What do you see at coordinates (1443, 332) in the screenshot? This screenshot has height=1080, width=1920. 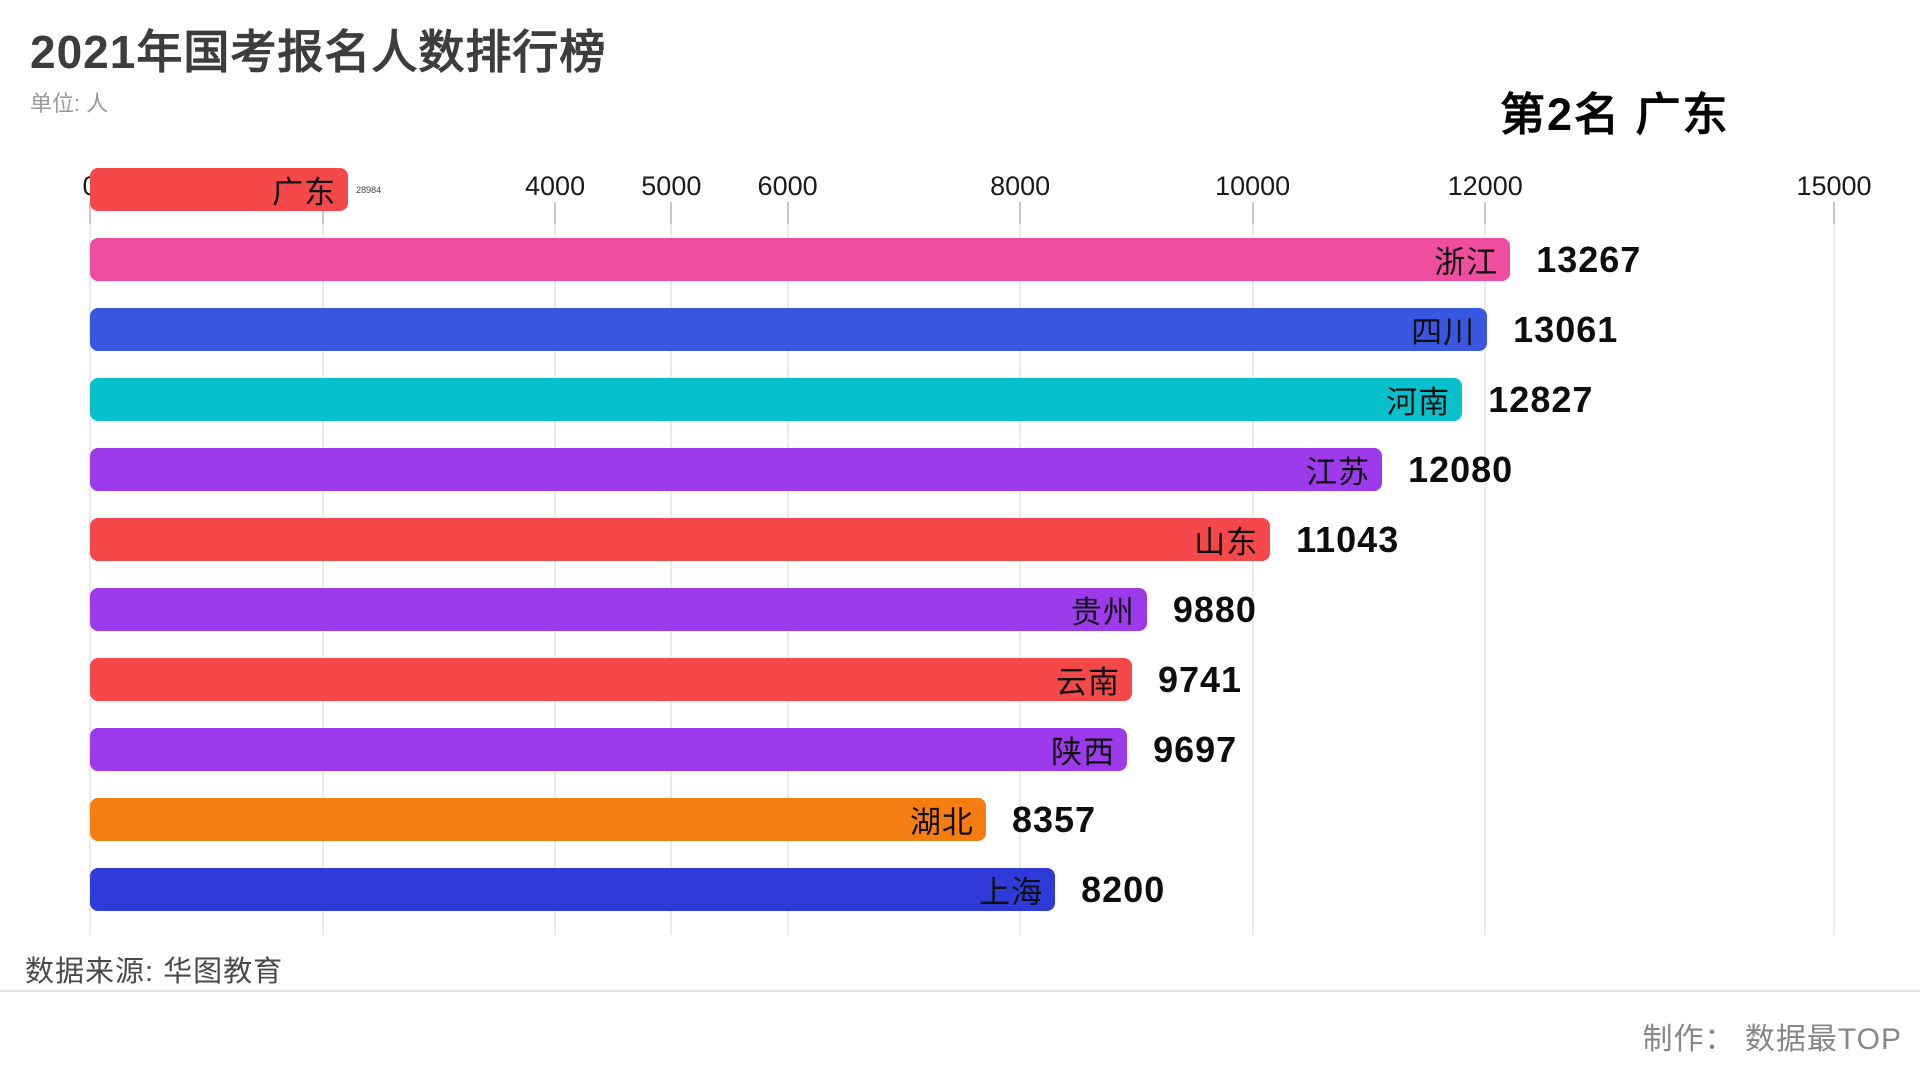 I see `bar-category-label: 四川` at bounding box center [1443, 332].